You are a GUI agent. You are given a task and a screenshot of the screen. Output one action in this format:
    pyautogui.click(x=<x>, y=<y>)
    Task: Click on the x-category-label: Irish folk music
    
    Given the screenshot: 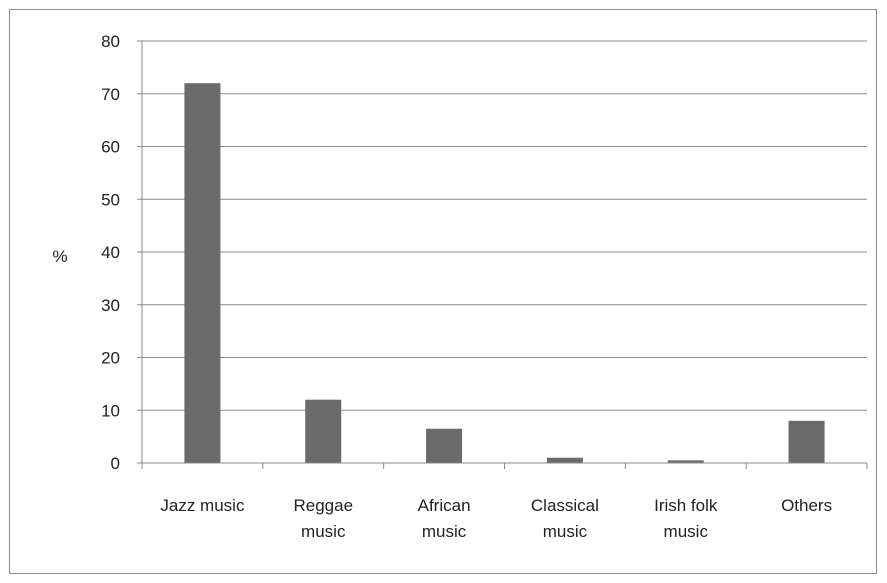 What is the action you would take?
    pyautogui.click(x=686, y=518)
    